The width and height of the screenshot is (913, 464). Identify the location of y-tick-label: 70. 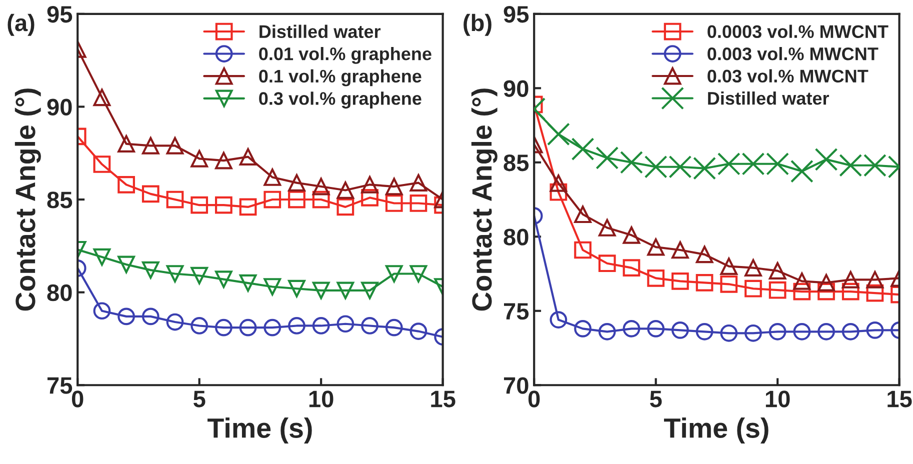
(516, 385).